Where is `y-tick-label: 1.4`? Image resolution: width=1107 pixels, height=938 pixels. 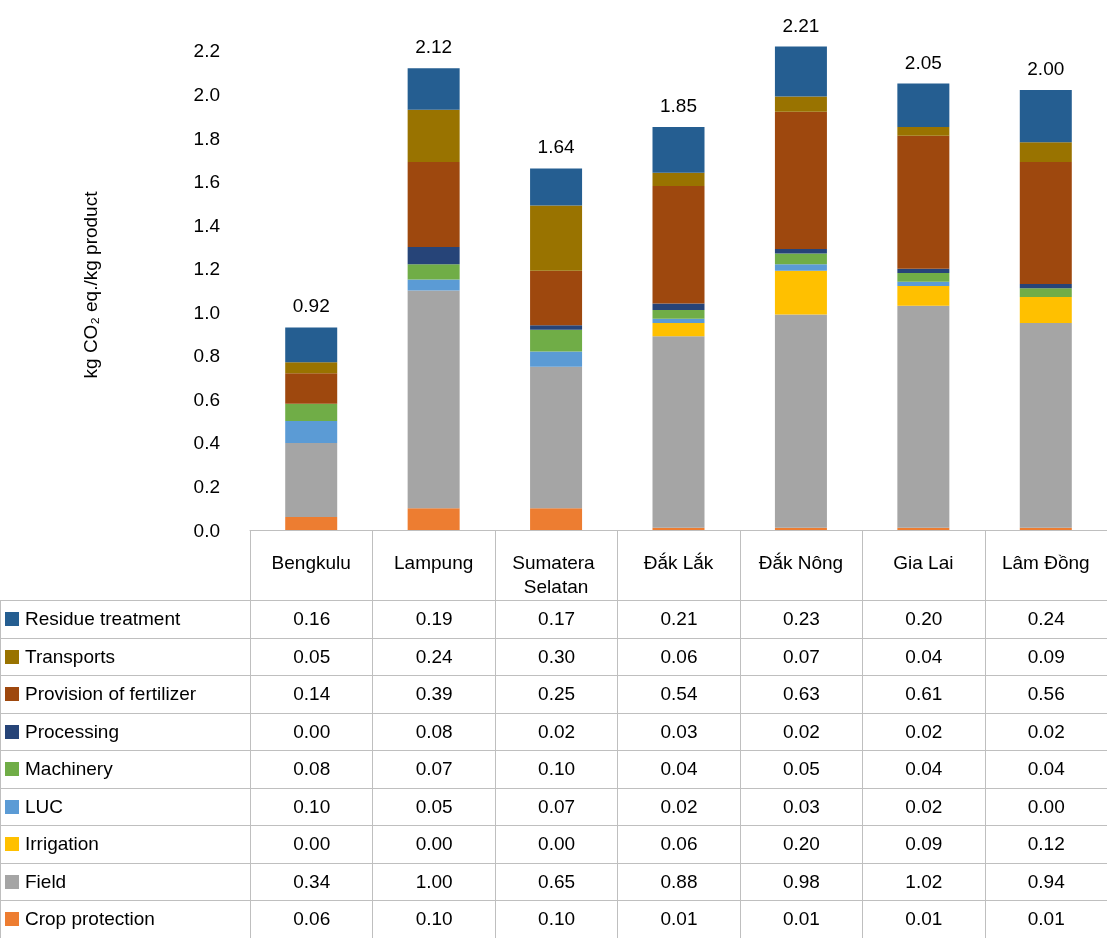
y-tick-label: 1.4 is located at coordinates (207, 225).